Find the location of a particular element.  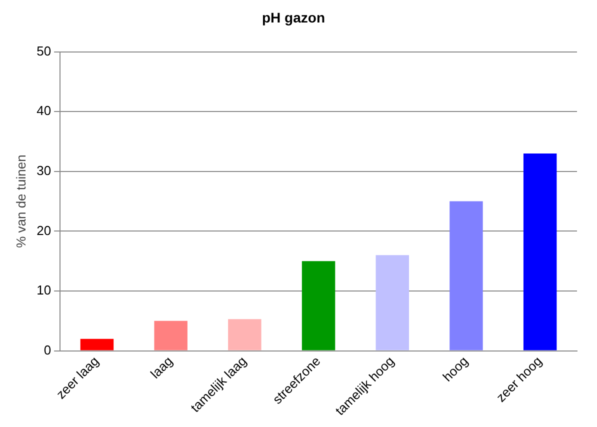

y-axis-title: % van de tuinen is located at coordinates (20, 201).